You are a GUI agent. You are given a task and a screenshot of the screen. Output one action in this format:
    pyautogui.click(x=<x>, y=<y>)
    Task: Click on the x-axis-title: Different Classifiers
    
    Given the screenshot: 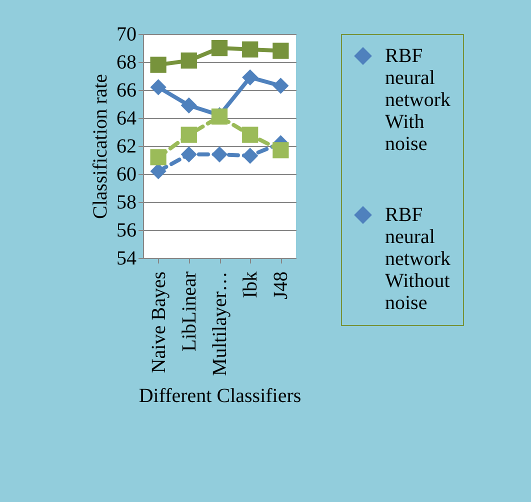 What is the action you would take?
    pyautogui.click(x=220, y=395)
    